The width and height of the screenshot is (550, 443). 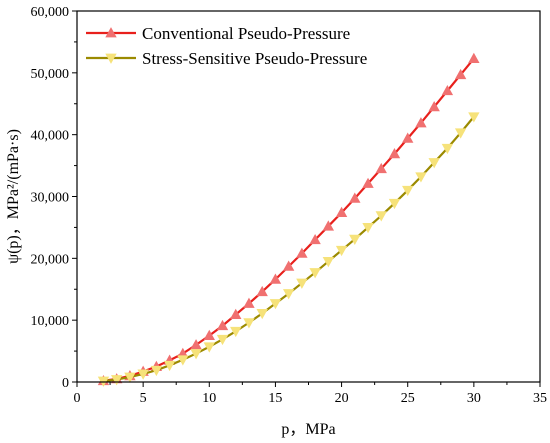 What do you see at coordinates (474, 398) in the screenshot?
I see `x-tick-label: 30` at bounding box center [474, 398].